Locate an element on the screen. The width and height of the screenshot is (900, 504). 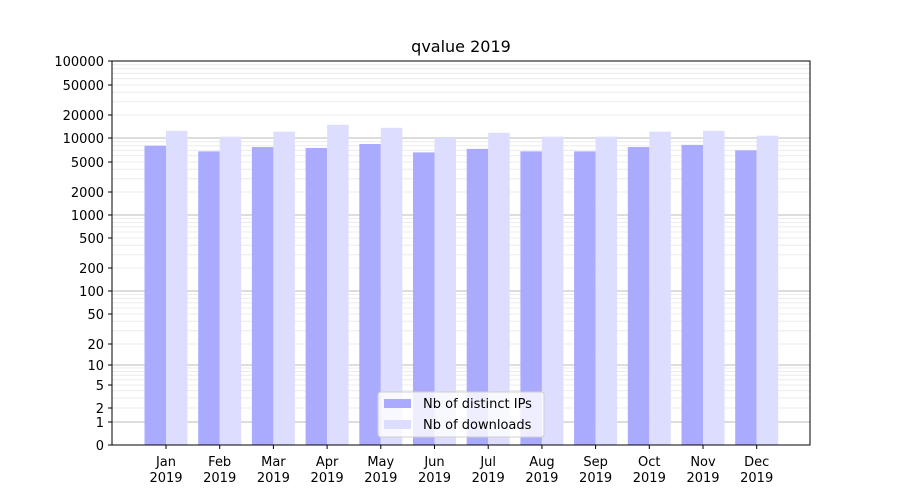
y-tick-label: 200 is located at coordinates (91, 269).